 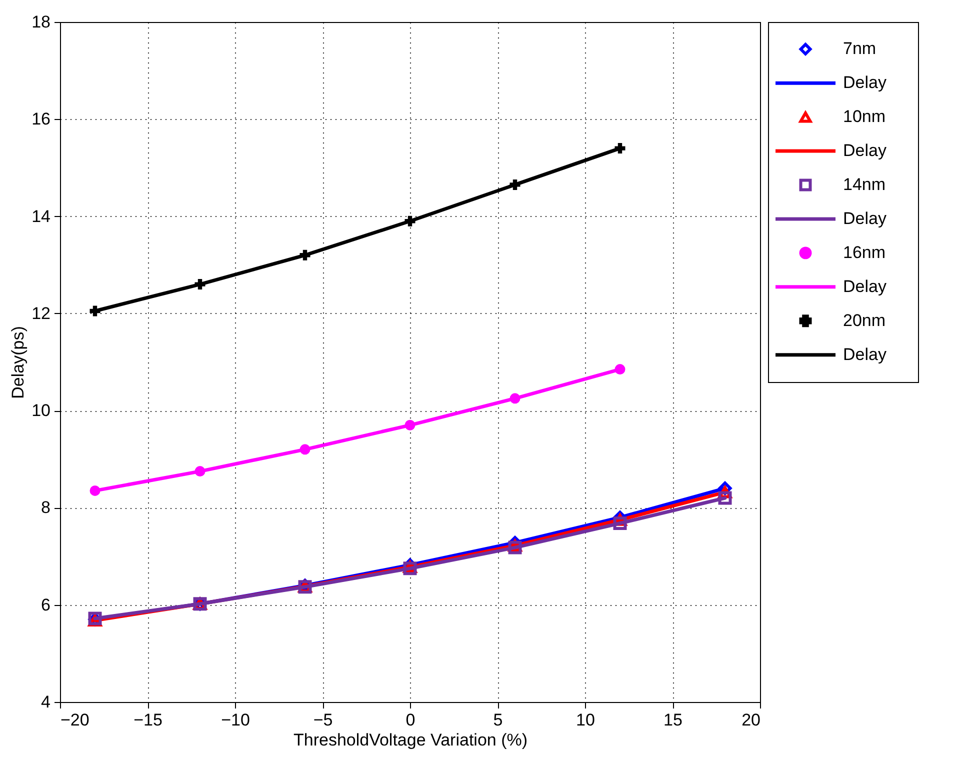 I want to click on x-tick-label: 10, so click(x=585, y=720).